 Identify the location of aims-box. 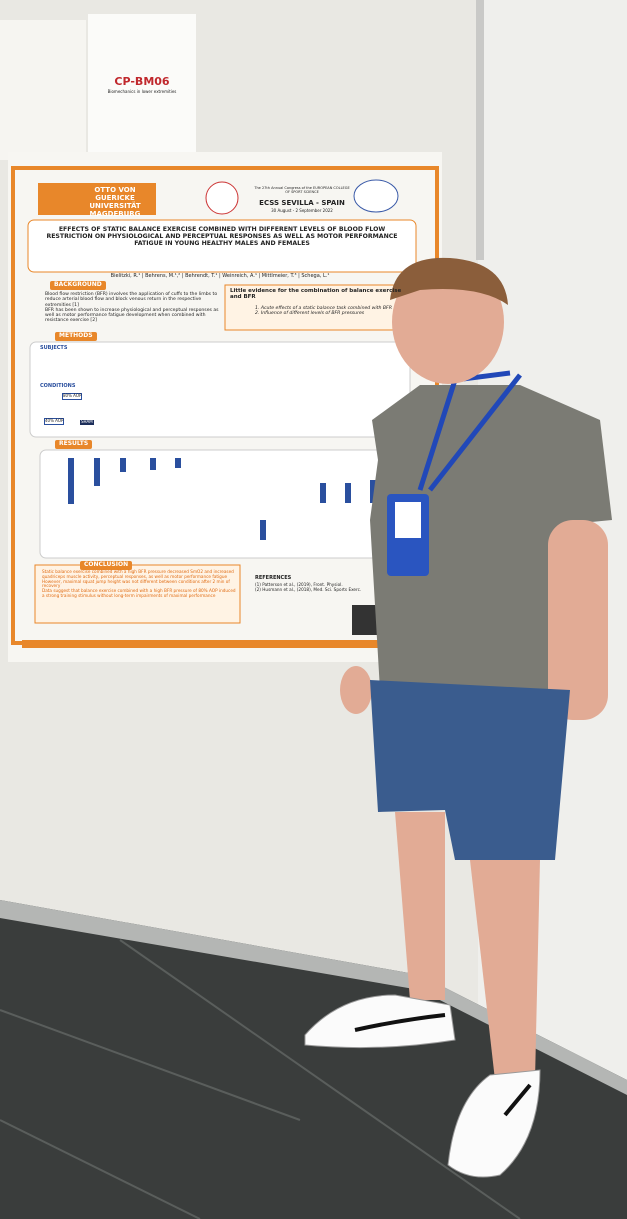
(321, 307).